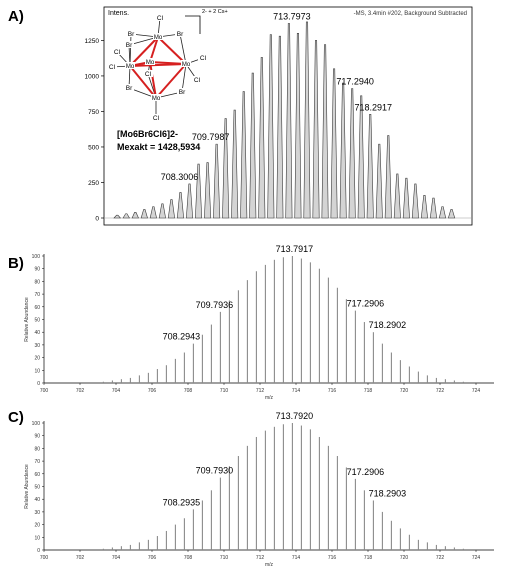  I want to click on chart-b-xtick-label: 712, so click(260, 391).